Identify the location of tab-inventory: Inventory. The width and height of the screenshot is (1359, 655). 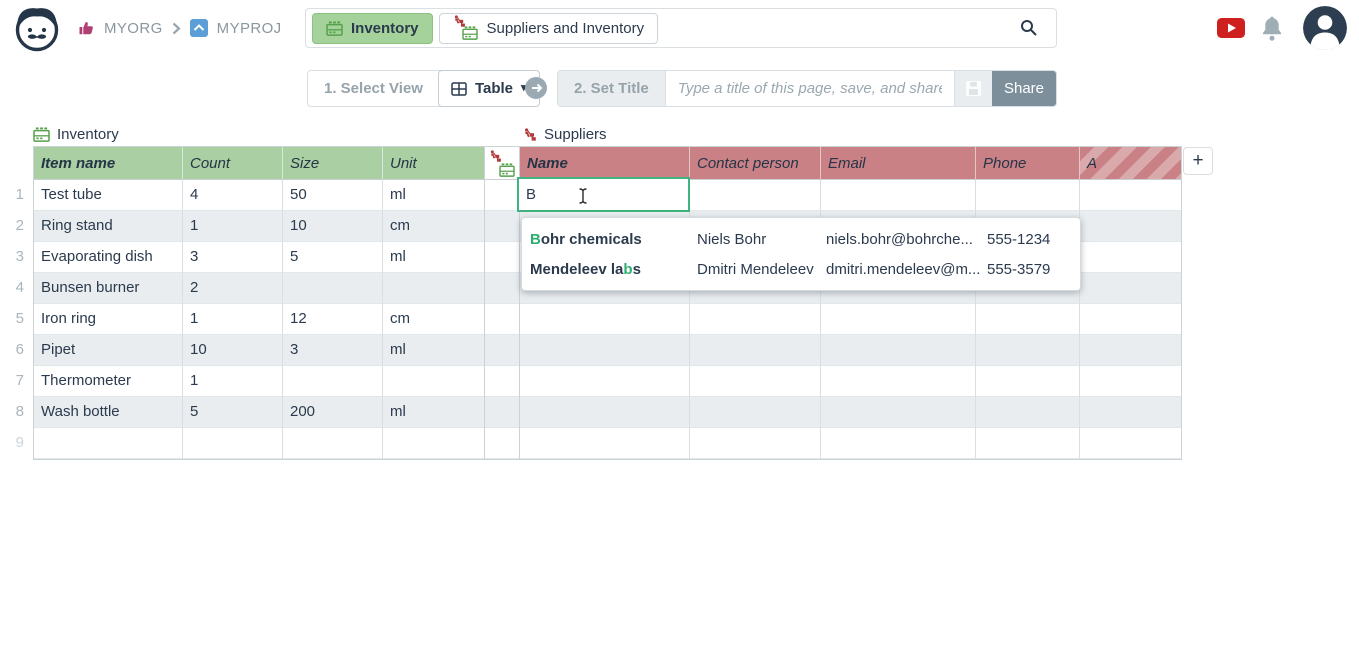
(372, 28).